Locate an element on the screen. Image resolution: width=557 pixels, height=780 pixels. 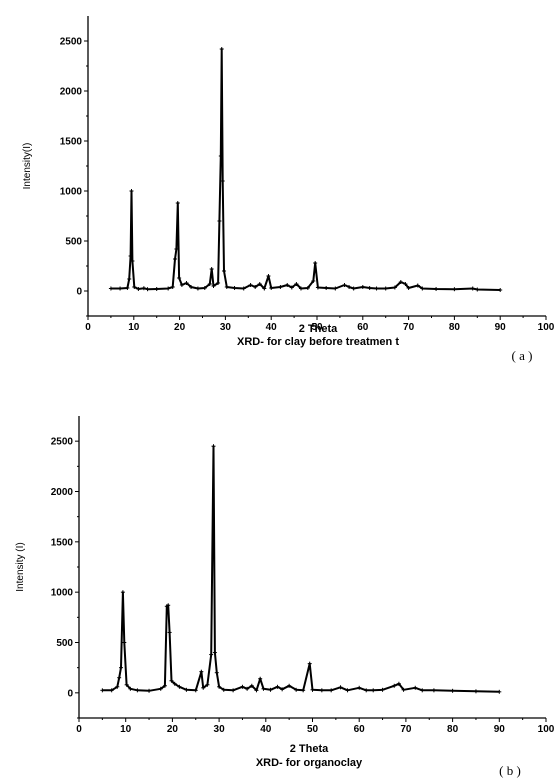
panel-label: ( a ) is located at coordinates (522, 355).